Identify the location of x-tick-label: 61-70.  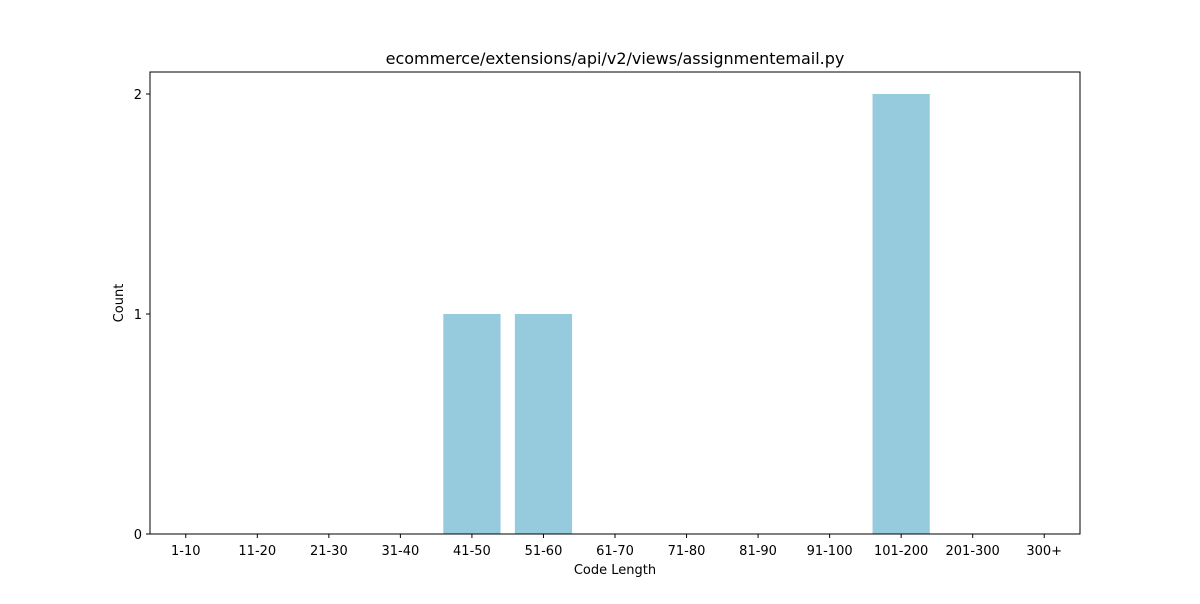
(615, 551).